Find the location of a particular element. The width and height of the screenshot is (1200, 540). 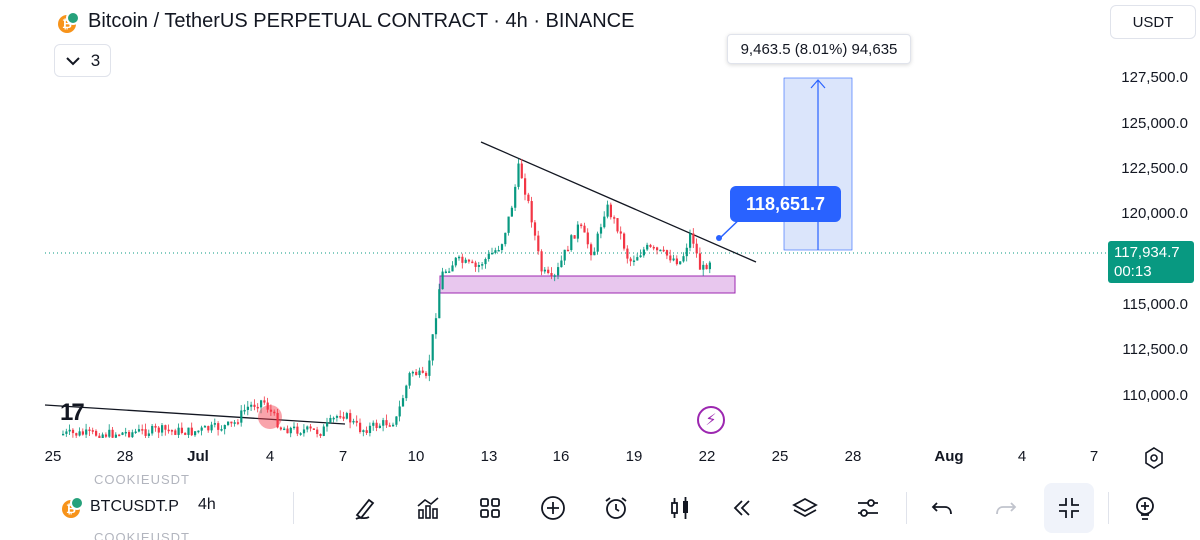

bottom-toolbar: COOKIEUSDT COOKIEUSDT ₿ BTCUSDT.P 4h is located at coordinates (600, 506).